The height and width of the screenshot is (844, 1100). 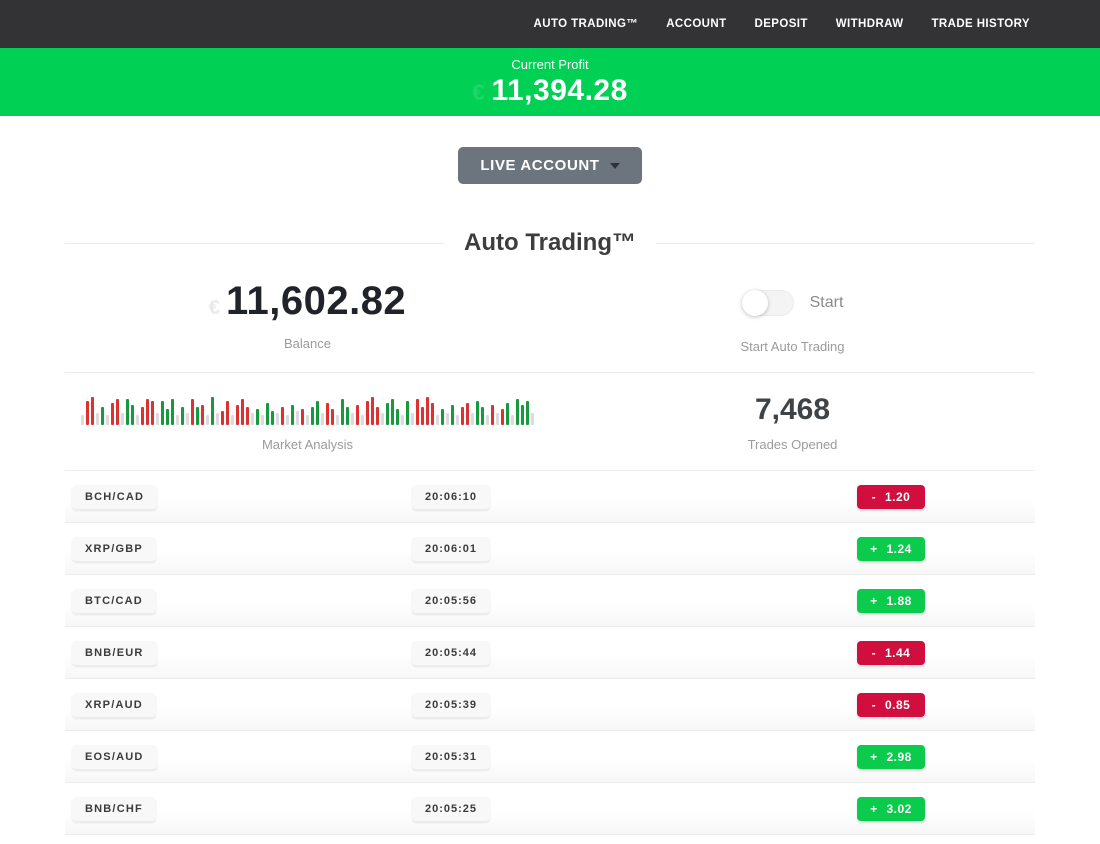 I want to click on table-row: BNB/CHF 20:05:25 + 3.02, so click(x=550, y=808).